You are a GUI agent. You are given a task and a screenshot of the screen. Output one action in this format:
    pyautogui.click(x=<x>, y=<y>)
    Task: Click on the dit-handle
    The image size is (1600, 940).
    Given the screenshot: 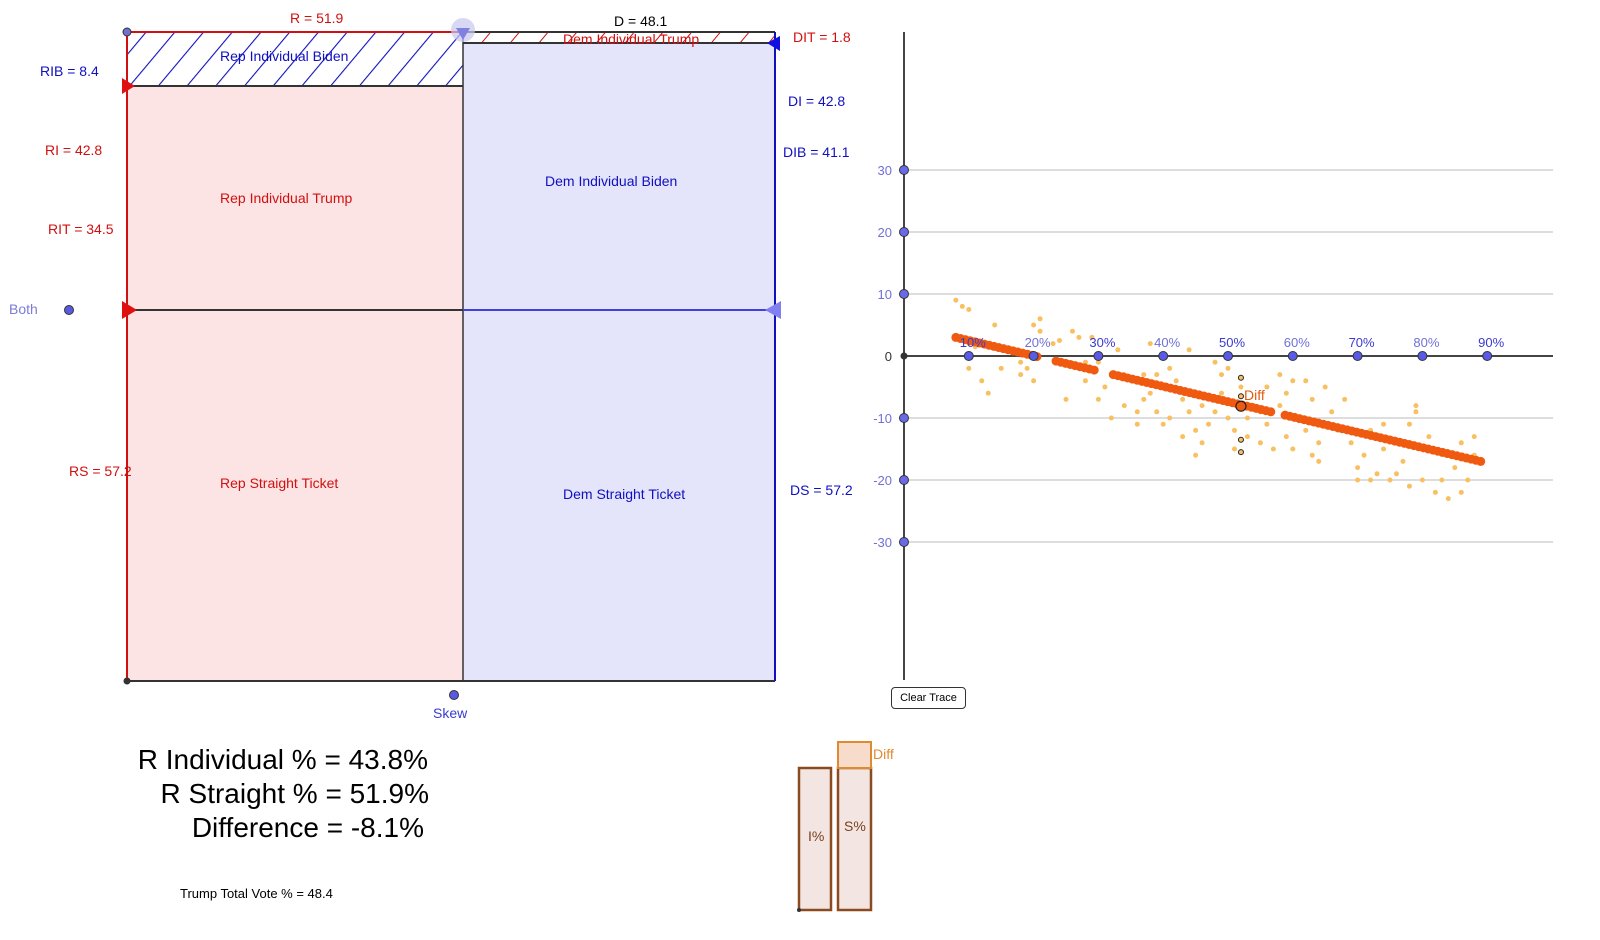 What is the action you would take?
    pyautogui.click(x=773, y=43)
    